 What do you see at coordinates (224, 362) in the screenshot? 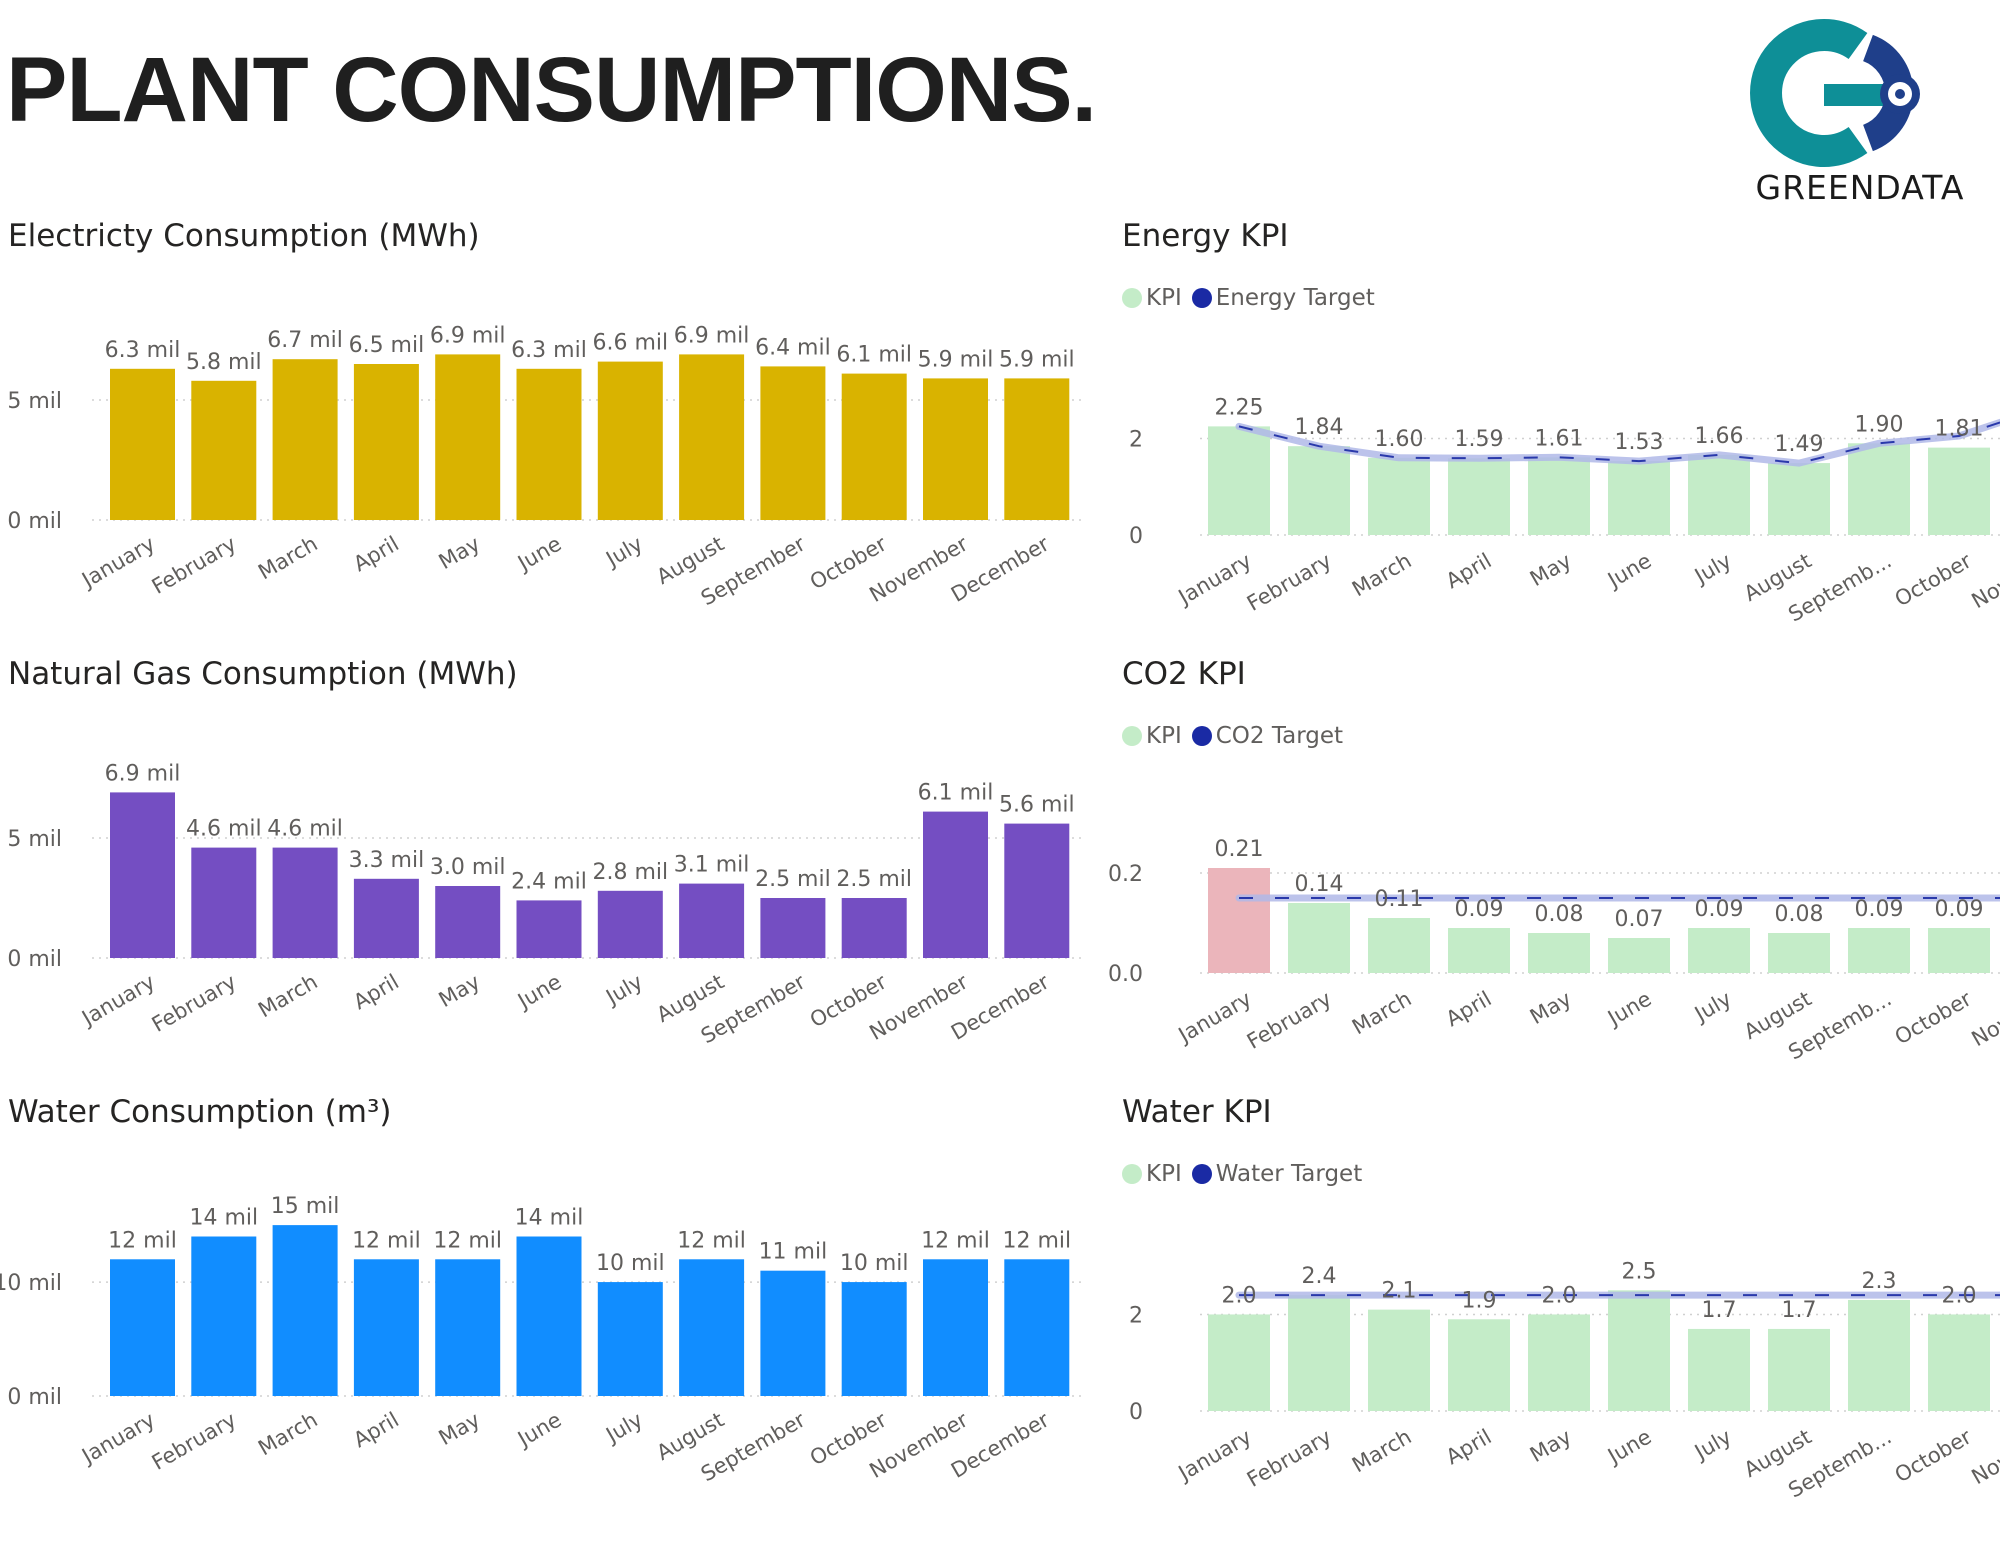
I see `data-label: 5.8 mil` at bounding box center [224, 362].